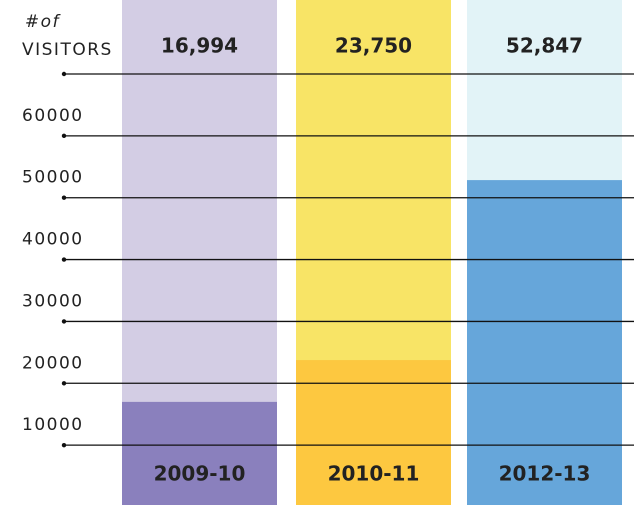  I want to click on value-label: 16,994, so click(199, 46).